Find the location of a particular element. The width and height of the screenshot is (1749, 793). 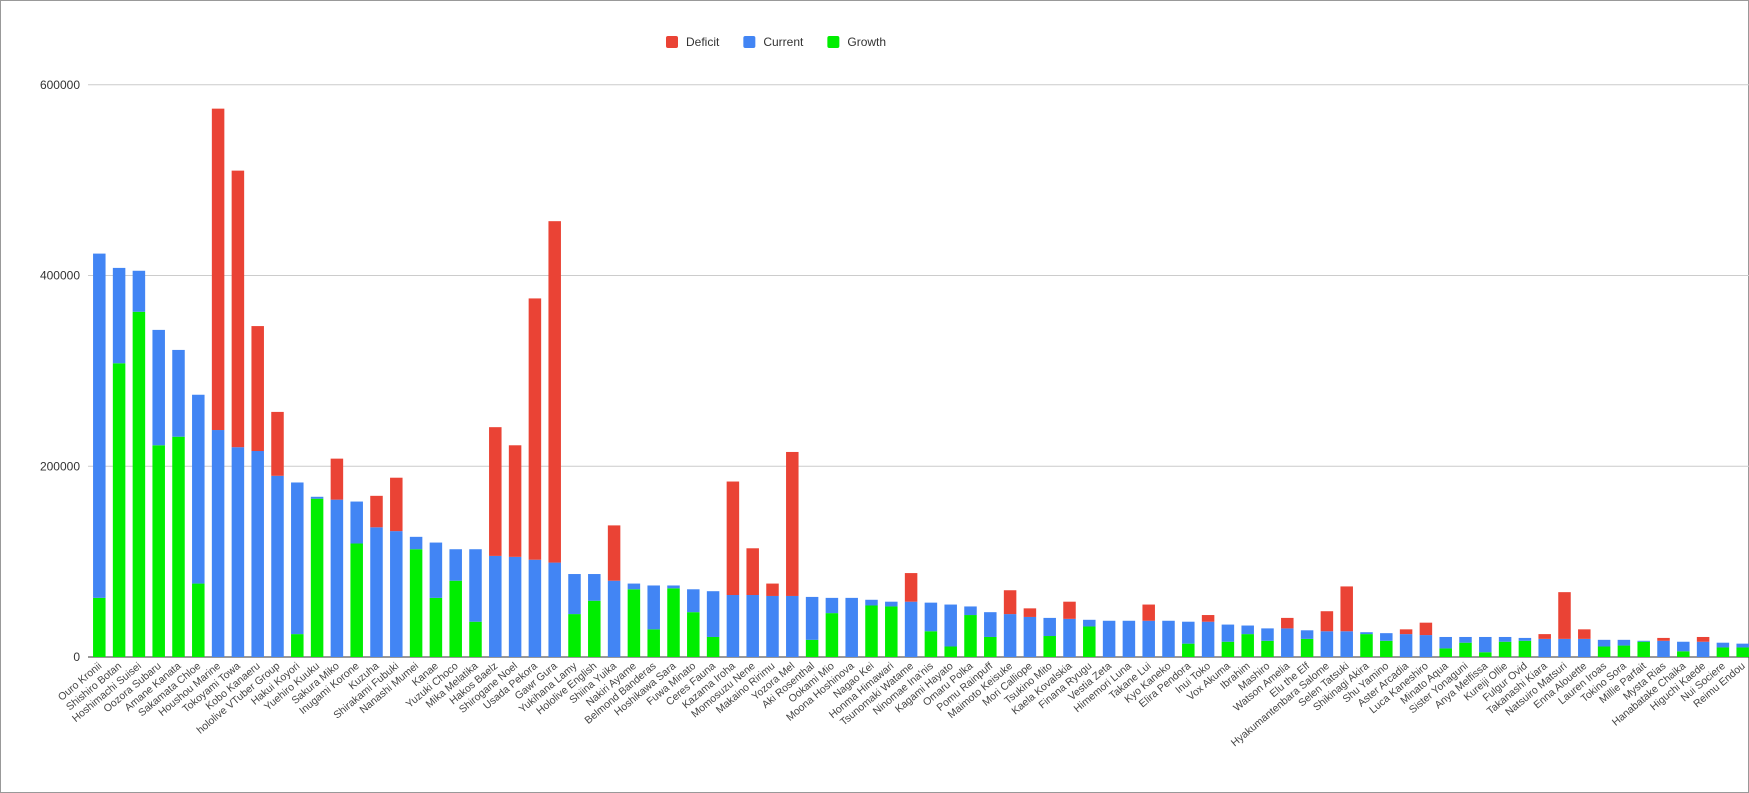

y-tick-label: 400000 is located at coordinates (60, 276).